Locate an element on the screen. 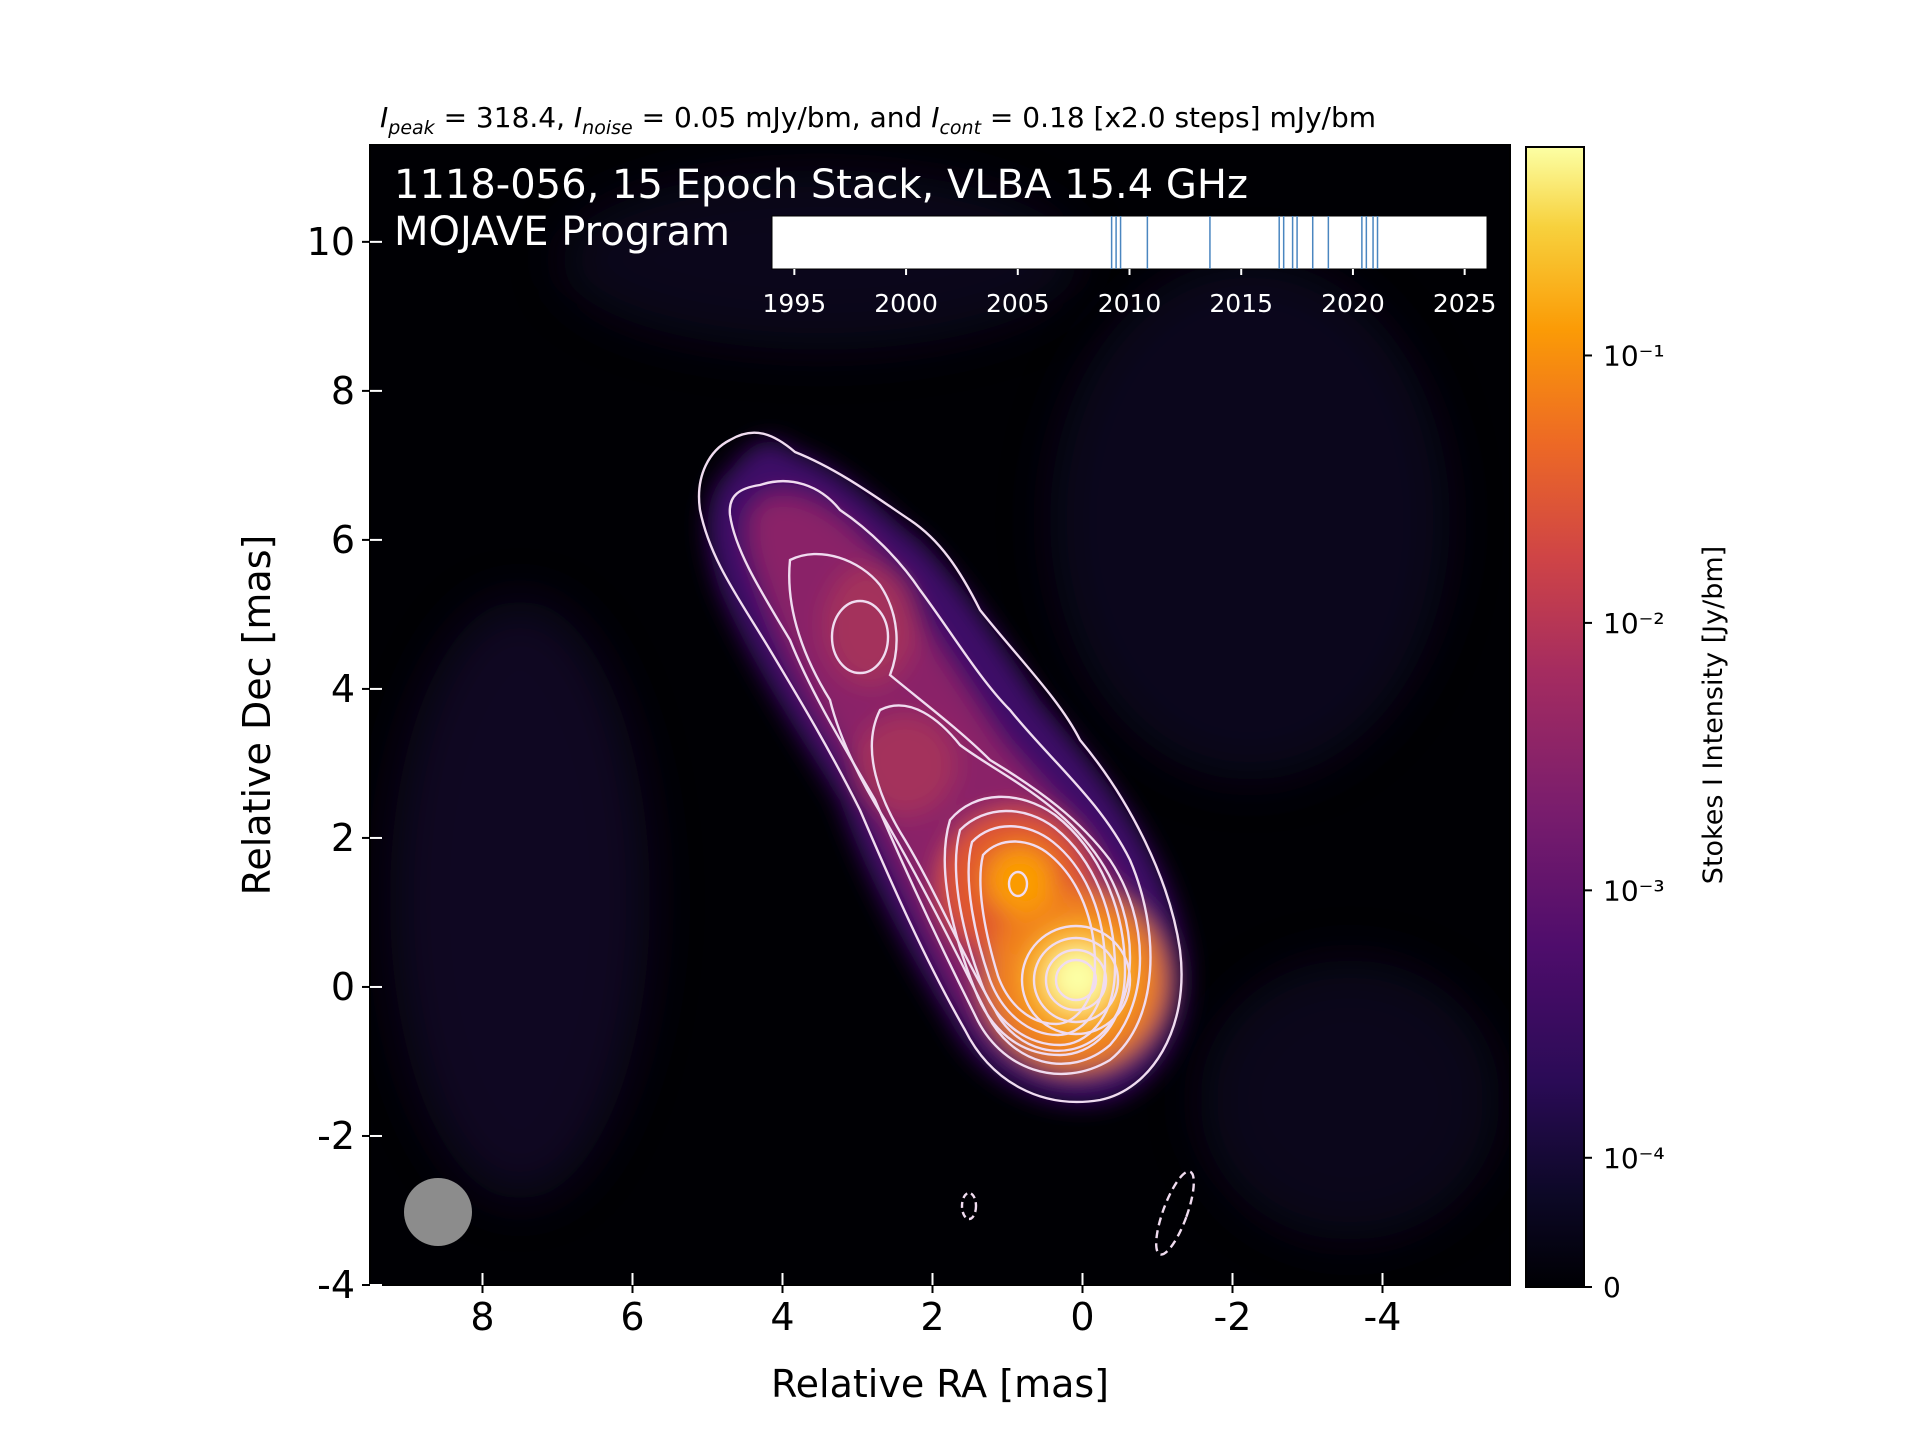  epoch-tick-label: 2005 is located at coordinates (1018, 303).